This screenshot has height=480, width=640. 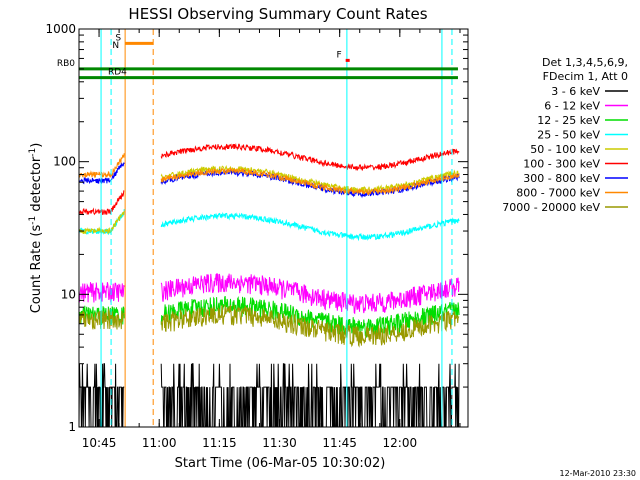 What do you see at coordinates (565, 149) in the screenshot?
I see `legend-entry: 50 - 100 keV` at bounding box center [565, 149].